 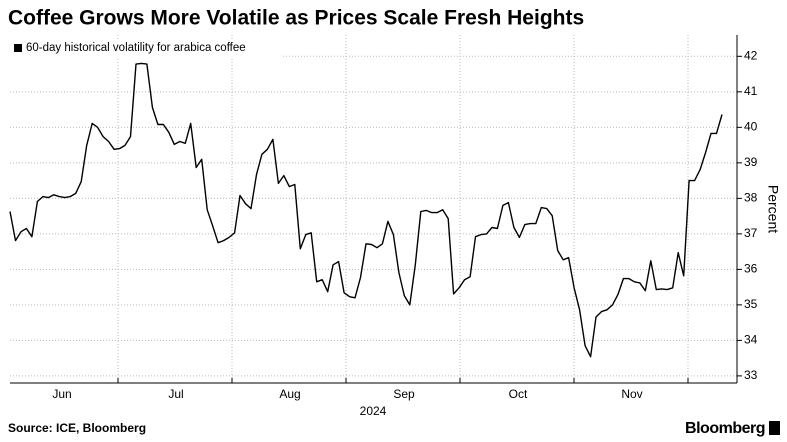 I want to click on x-tick-label: Sep, so click(x=404, y=394).